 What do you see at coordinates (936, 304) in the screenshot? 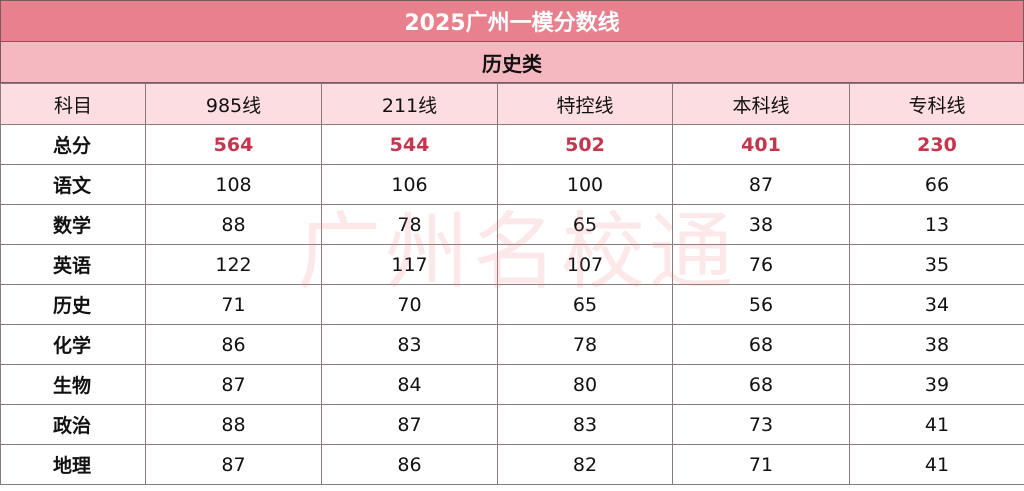
I see `score-cell: 34` at bounding box center [936, 304].